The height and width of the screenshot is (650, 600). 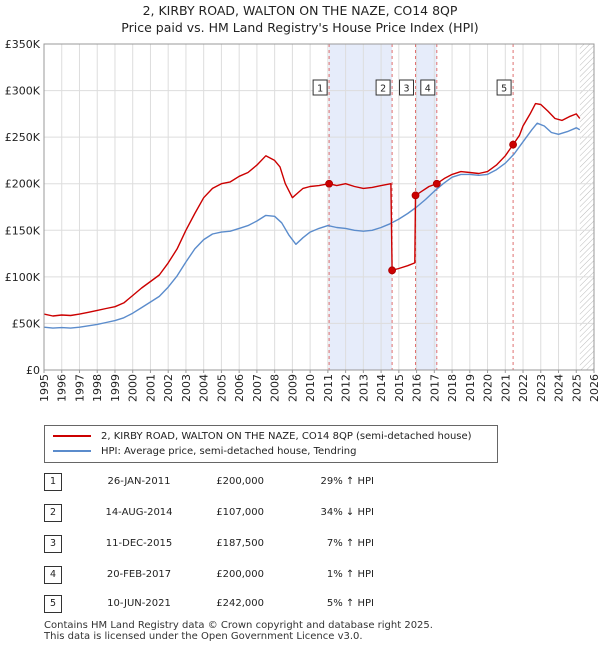 What do you see at coordinates (347, 512) in the screenshot?
I see `sale-hpi-comparison: 34% ↓ HPI` at bounding box center [347, 512].